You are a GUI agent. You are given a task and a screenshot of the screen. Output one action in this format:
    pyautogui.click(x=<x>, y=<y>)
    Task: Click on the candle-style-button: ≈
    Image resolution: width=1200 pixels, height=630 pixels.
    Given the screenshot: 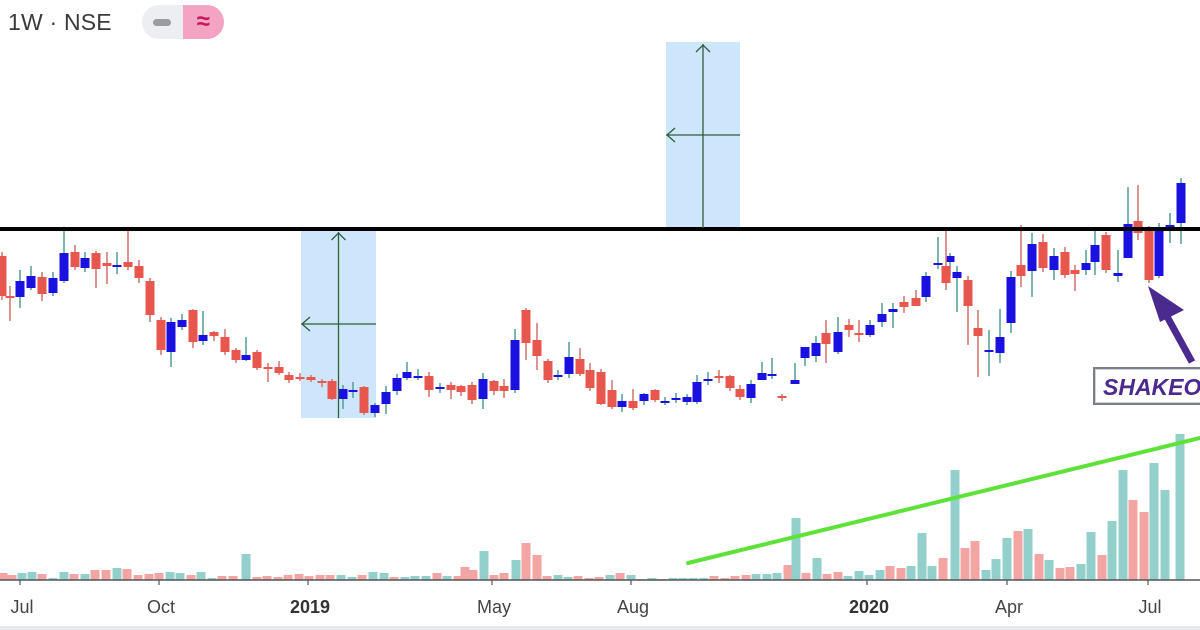 What is the action you would take?
    pyautogui.click(x=203, y=22)
    